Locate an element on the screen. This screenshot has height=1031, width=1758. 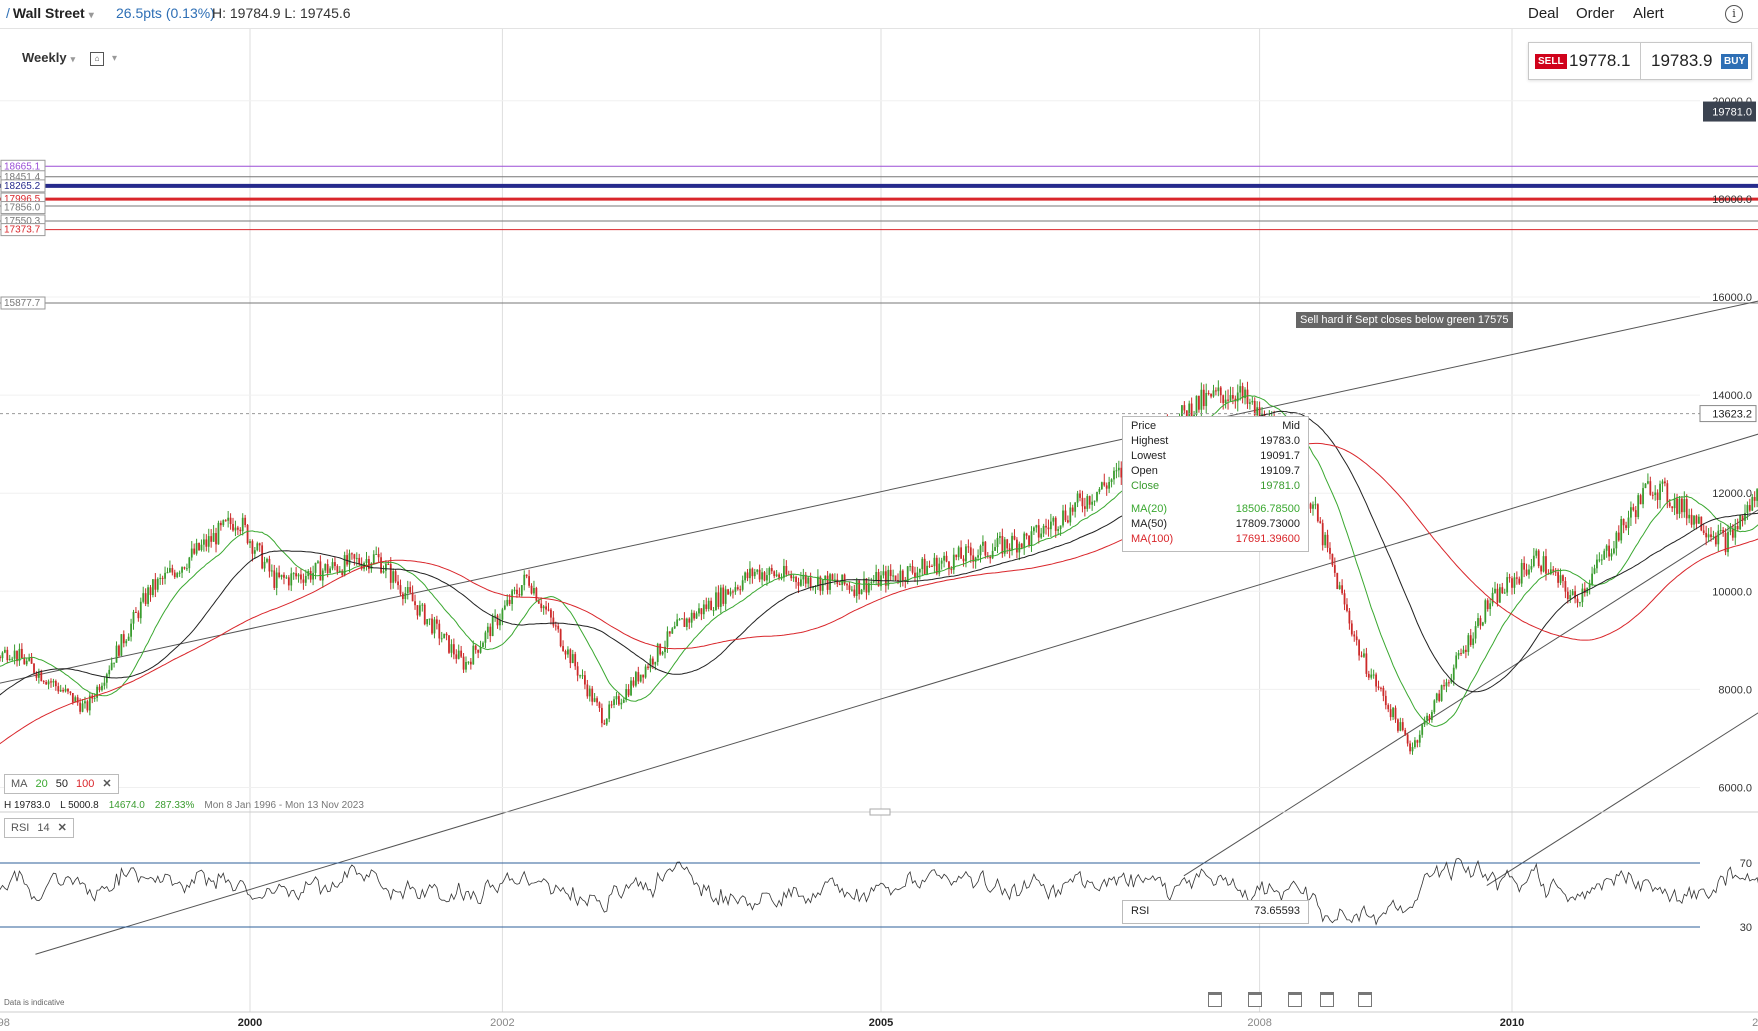
ma-legend: MA 20 50 100 ✕ is located at coordinates (61, 784).